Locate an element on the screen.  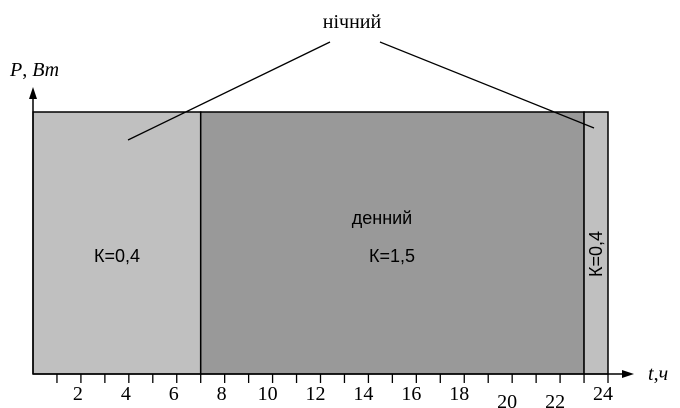
x-axis-ticks is located at coordinates (332, 378).